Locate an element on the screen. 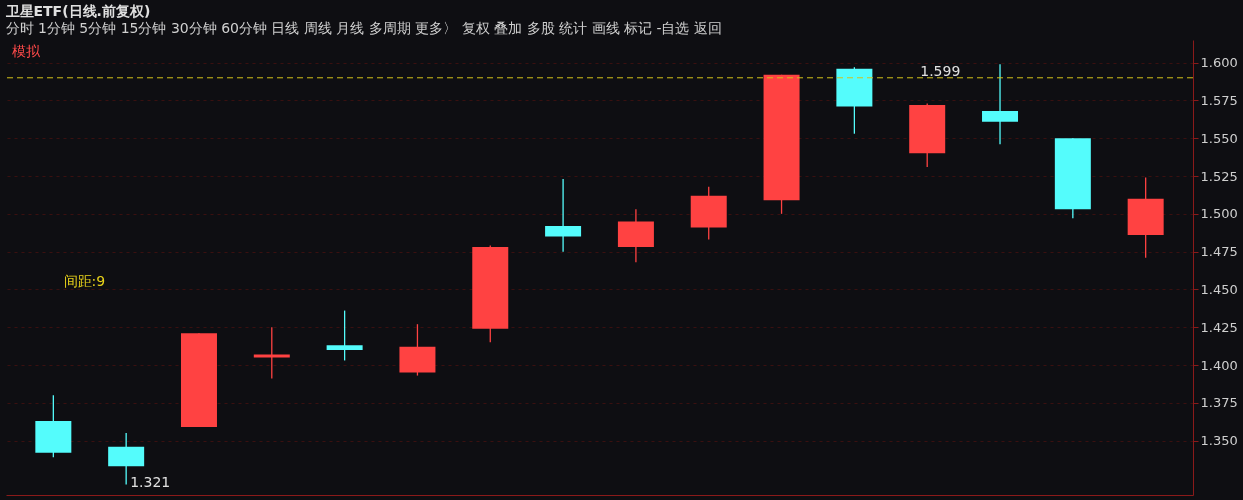  y-tick-label: 1.475 is located at coordinates (1219, 252).